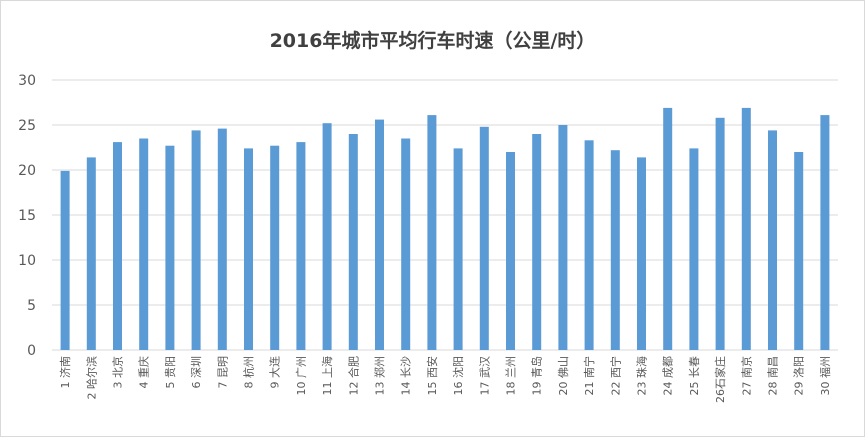 Image resolution: width=865 pixels, height=437 pixels. What do you see at coordinates (170, 372) in the screenshot?
I see `x-tick-label: 5 贵阳` at bounding box center [170, 372].